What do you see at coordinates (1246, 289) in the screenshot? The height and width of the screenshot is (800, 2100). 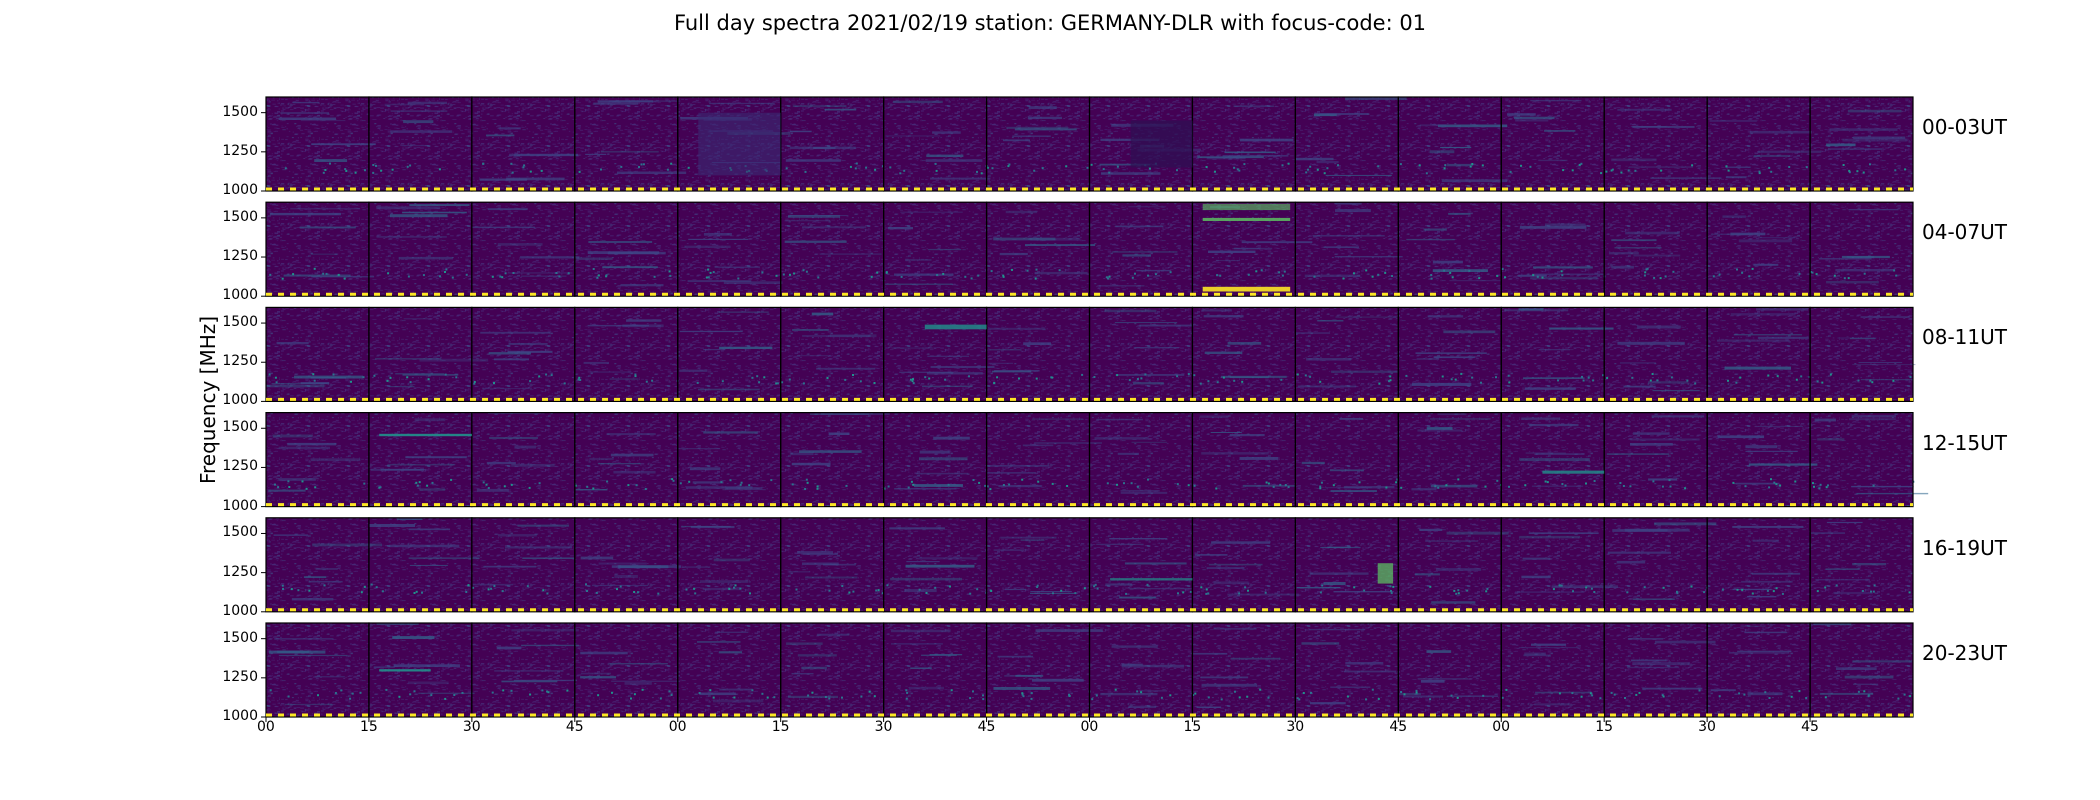 I see `signal-feature` at bounding box center [1246, 289].